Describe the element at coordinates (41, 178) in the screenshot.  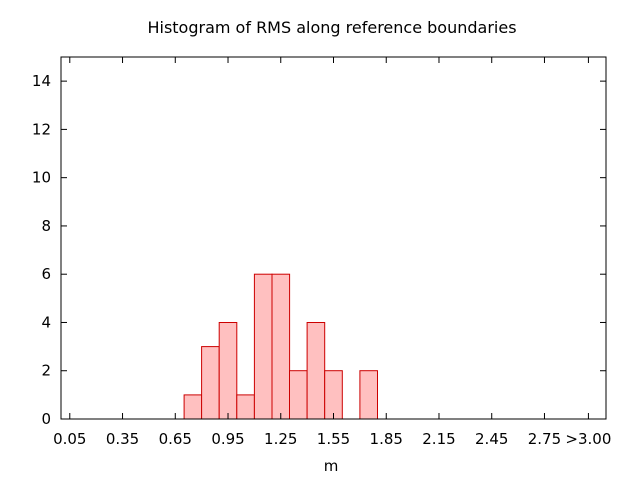
I see `y-tick-label: 10` at that location.